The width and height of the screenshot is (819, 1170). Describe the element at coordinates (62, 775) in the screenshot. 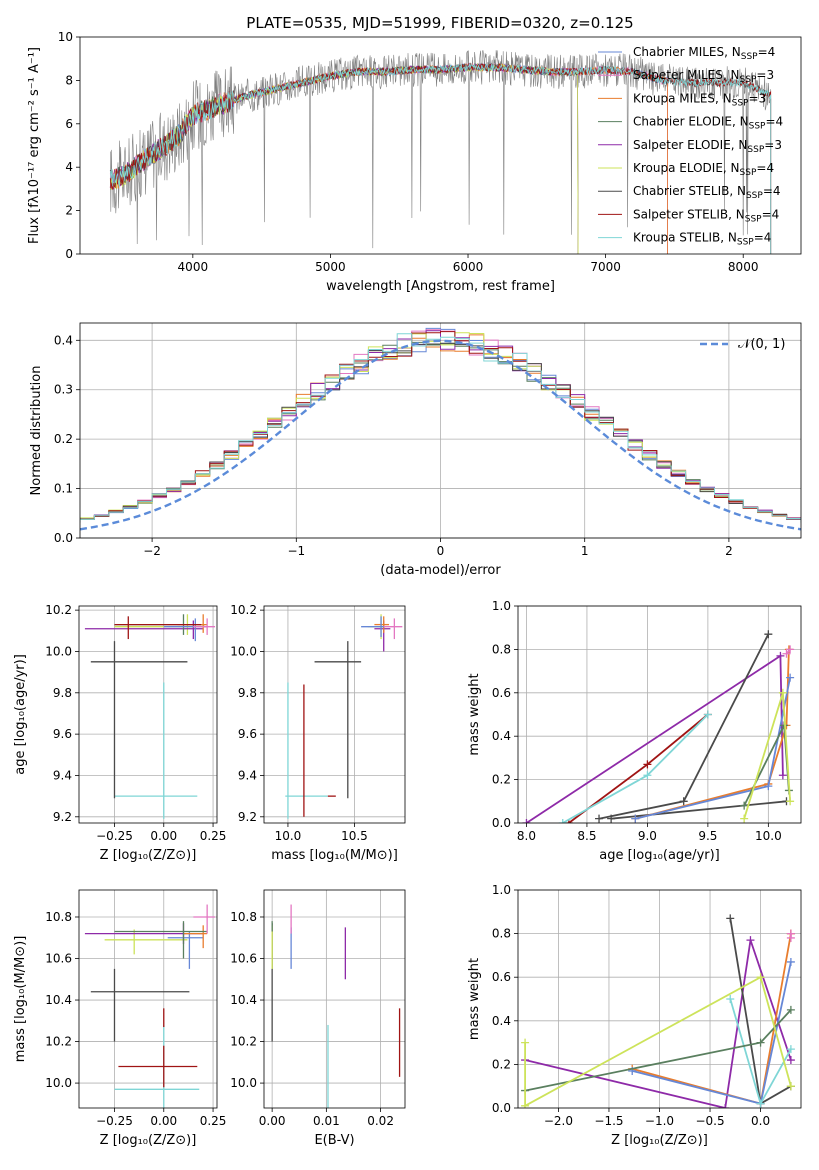

I see `y-tick-label: 9.4` at that location.